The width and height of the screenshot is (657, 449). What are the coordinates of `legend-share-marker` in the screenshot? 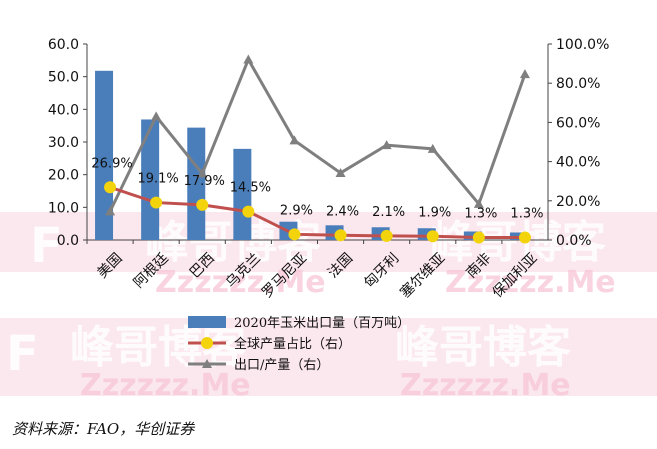 It's located at (207, 343).